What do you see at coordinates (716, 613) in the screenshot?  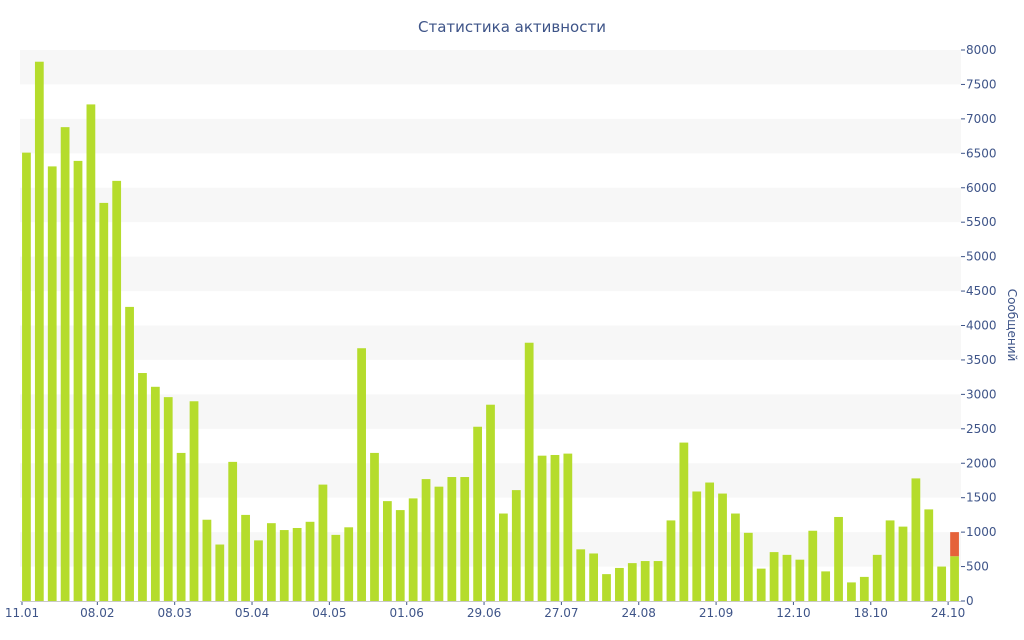 I see `x-tick-label: 21.09` at bounding box center [716, 613].